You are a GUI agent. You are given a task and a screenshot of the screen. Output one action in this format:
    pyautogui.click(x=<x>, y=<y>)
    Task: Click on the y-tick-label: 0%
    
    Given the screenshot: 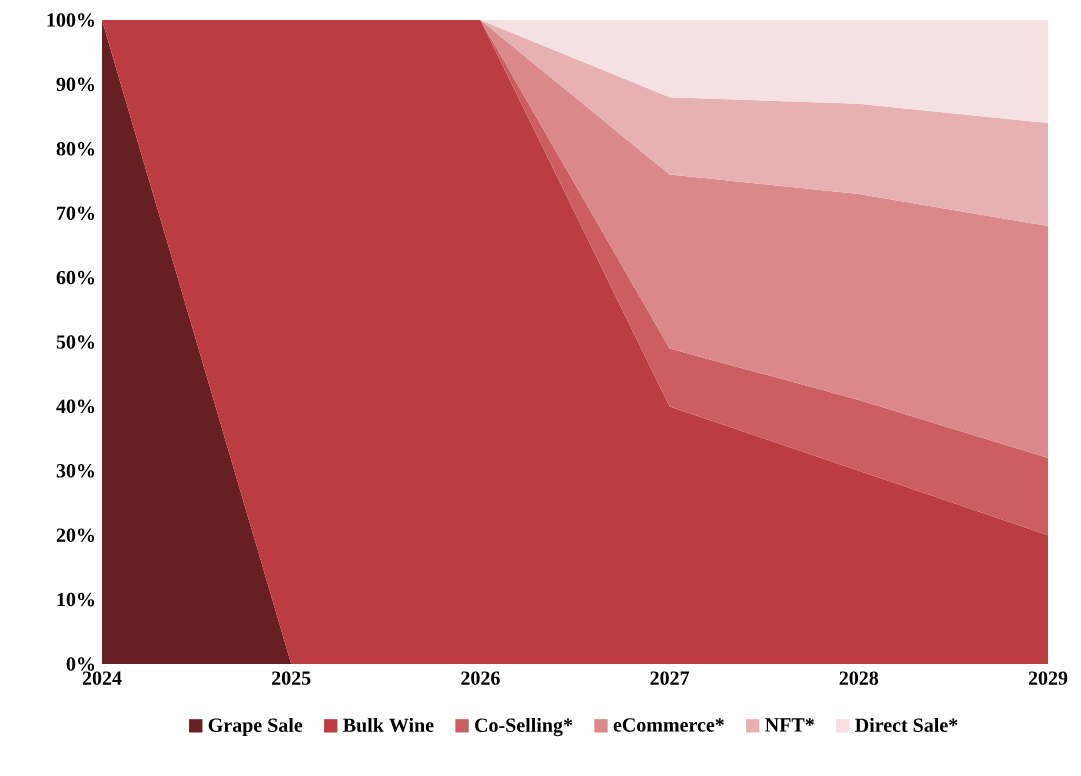 What is the action you would take?
    pyautogui.click(x=80, y=664)
    